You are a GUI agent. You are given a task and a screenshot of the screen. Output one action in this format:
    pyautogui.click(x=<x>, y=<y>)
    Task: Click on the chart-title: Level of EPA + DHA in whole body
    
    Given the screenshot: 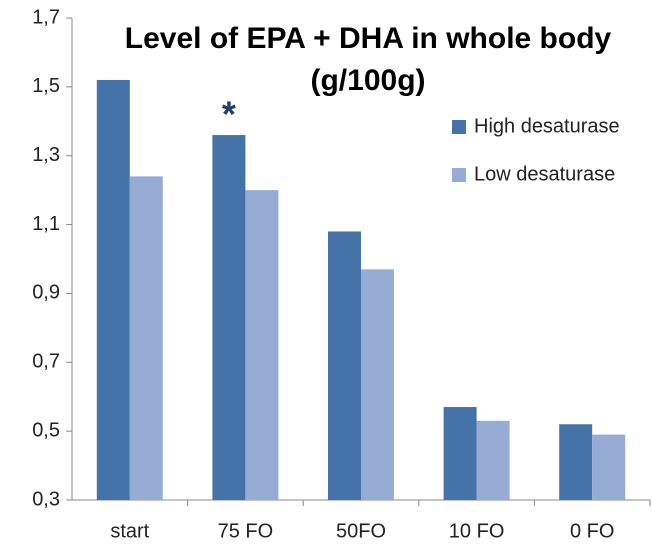 What is the action you would take?
    pyautogui.click(x=368, y=38)
    